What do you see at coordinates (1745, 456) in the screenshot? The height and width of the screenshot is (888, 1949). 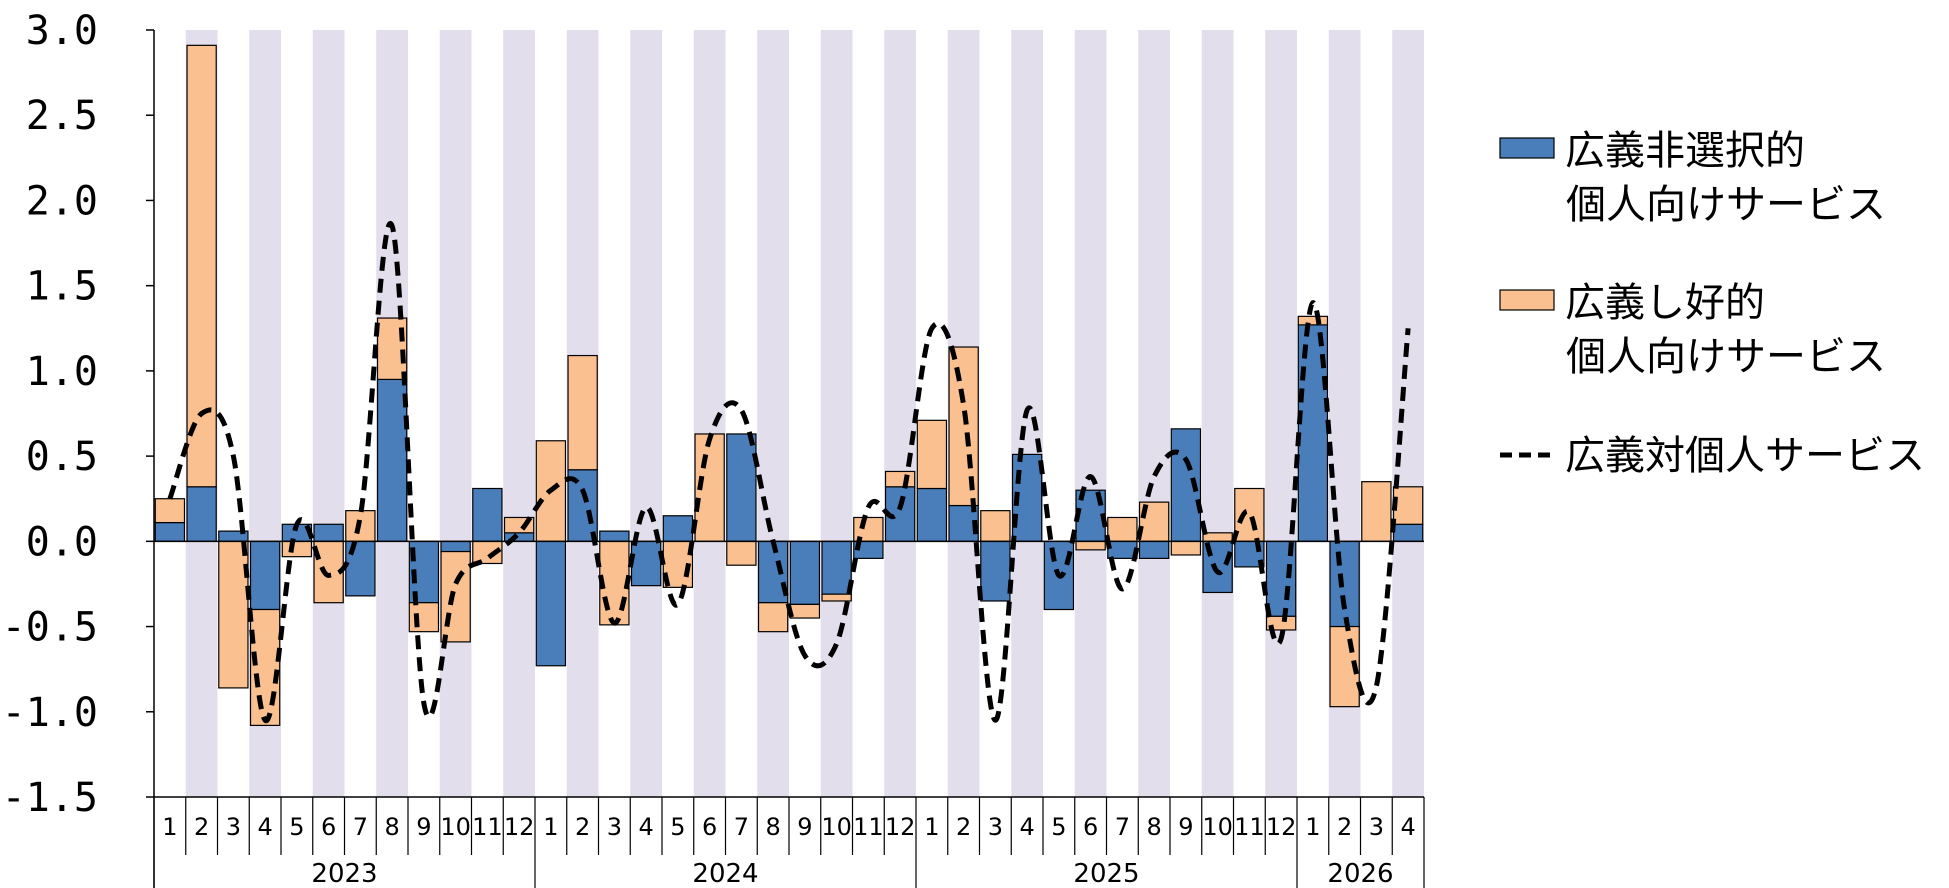 I see `legend-label-line: 広義対個人サービス` at bounding box center [1745, 456].